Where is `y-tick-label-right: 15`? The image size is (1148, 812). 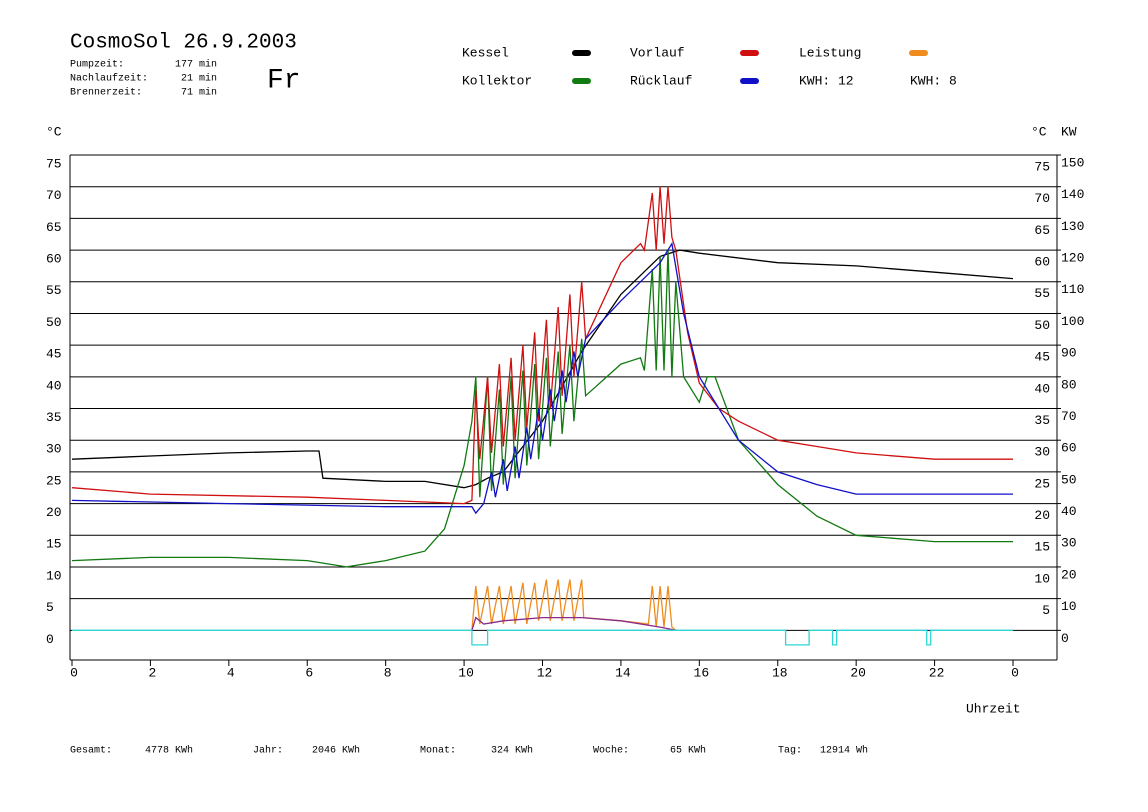 y-tick-label-right: 15 is located at coordinates (1042, 547).